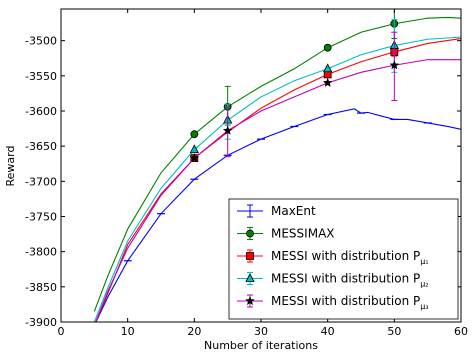 This screenshot has height=353, width=472. What do you see at coordinates (41, 146) in the screenshot?
I see `y-tick-label: -3650` at bounding box center [41, 146].